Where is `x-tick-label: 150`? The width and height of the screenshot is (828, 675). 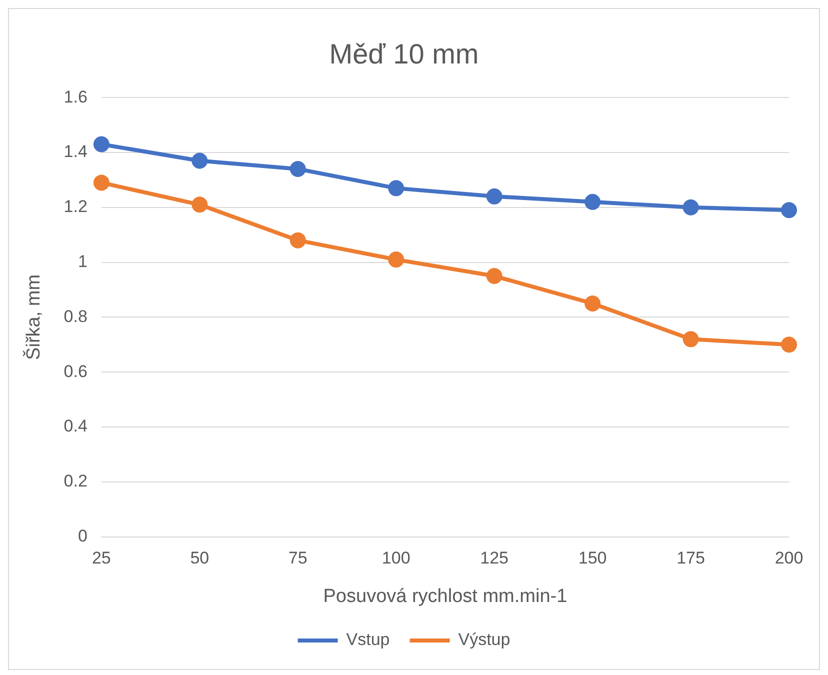
x-tick-label: 150 is located at coordinates (592, 558).